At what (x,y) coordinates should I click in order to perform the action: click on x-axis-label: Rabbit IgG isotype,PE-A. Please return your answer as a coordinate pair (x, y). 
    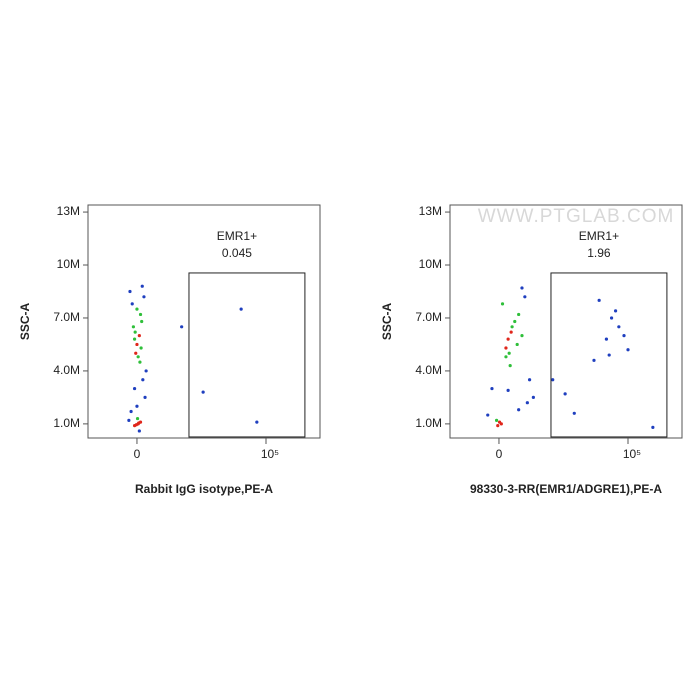
    Looking at the image, I should click on (204, 489).